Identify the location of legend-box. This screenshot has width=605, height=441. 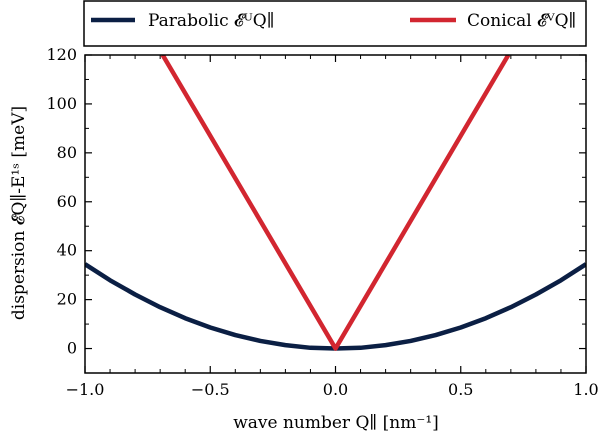
(335, 23).